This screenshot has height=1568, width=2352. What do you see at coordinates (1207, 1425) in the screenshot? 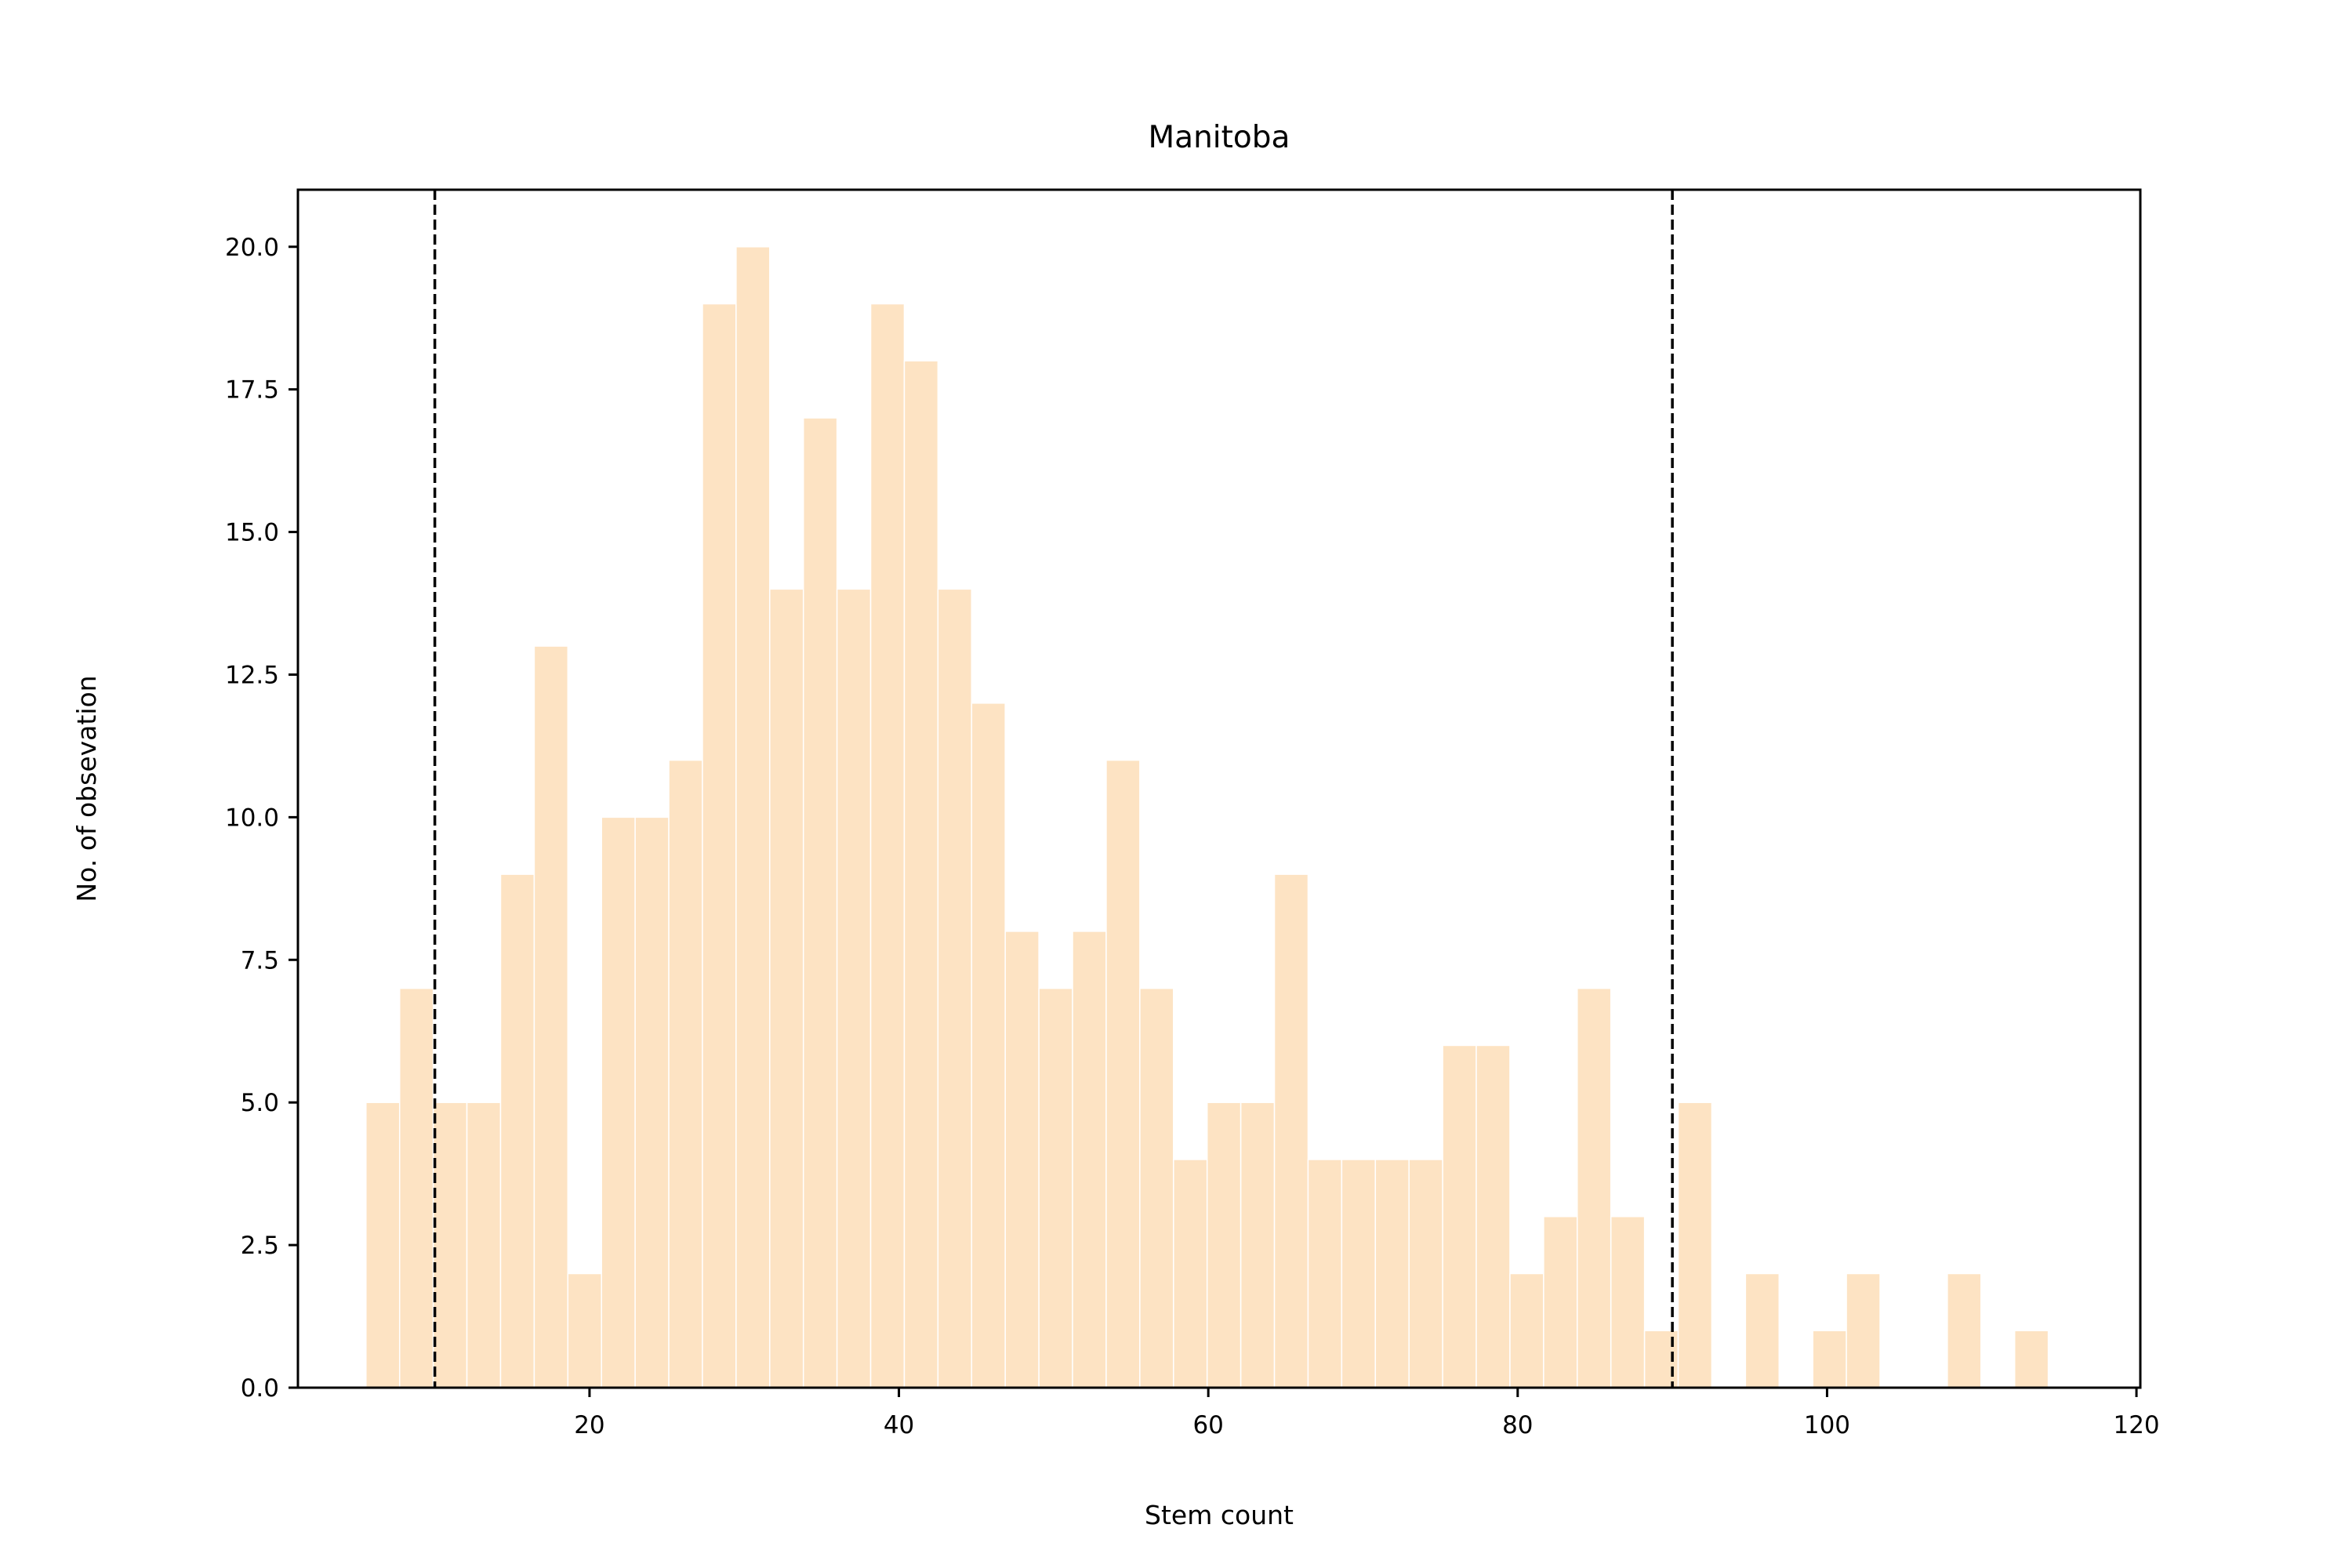
I see `x-tick-label: 60` at bounding box center [1207, 1425].